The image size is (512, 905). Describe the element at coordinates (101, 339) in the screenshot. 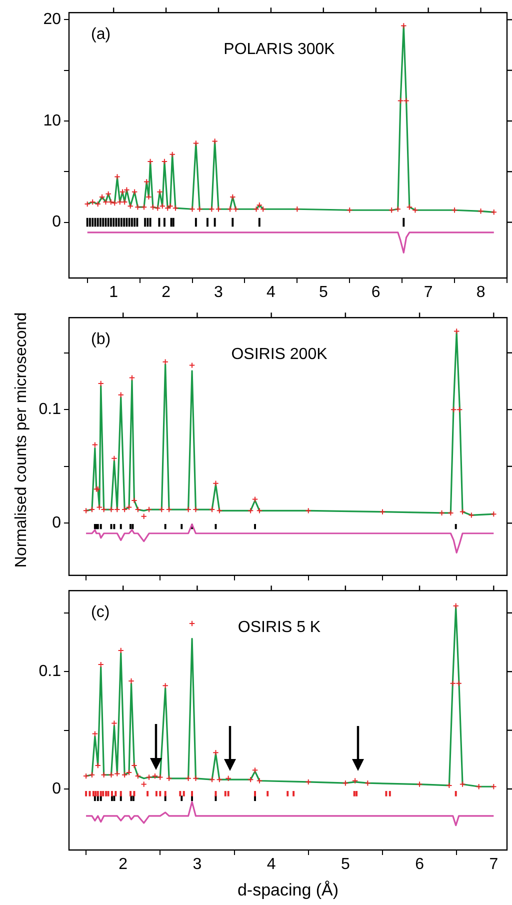

I see `annotation: (b)` at that location.